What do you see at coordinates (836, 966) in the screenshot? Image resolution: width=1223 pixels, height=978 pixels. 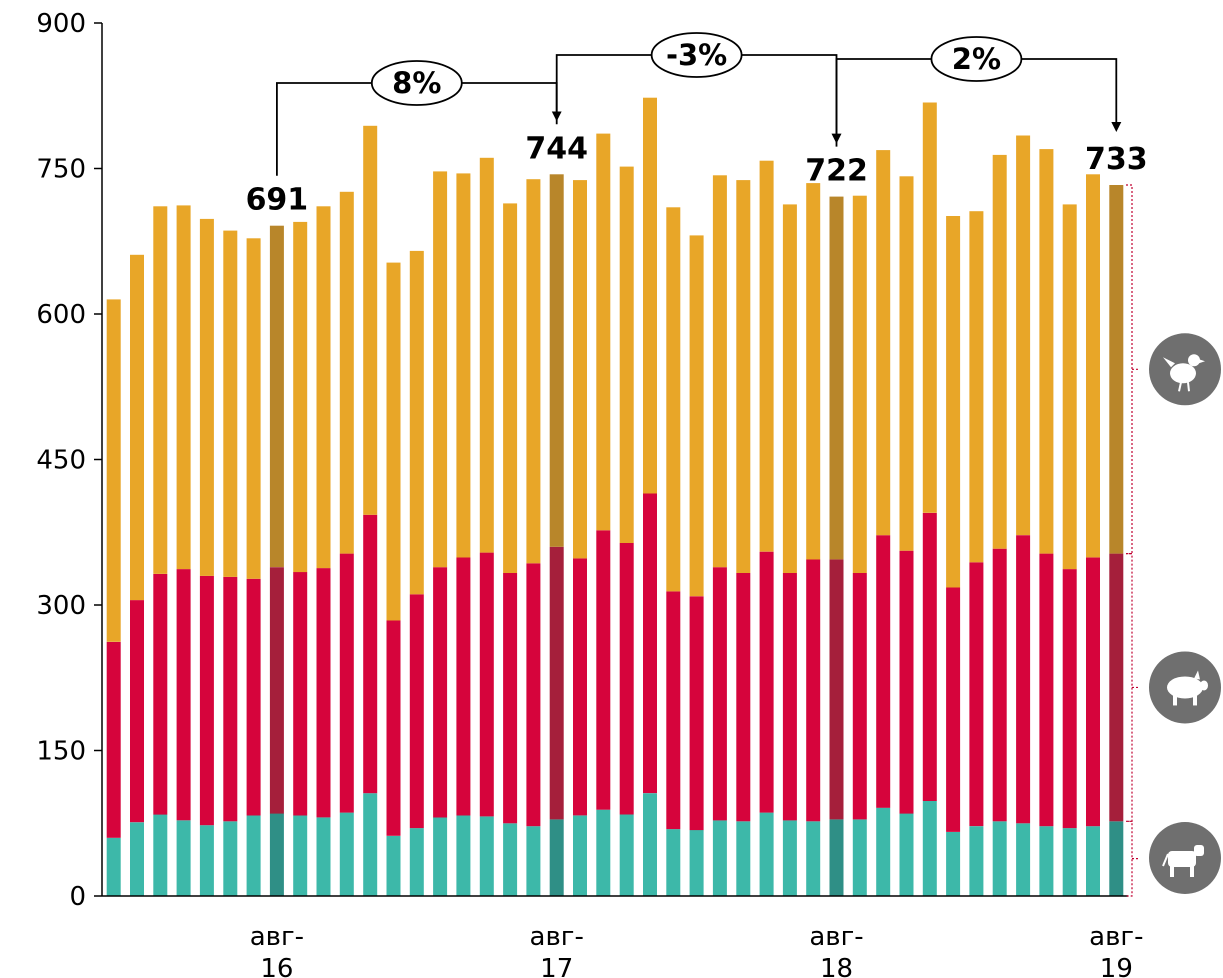 I see `x-tick-label: 18` at bounding box center [836, 966].